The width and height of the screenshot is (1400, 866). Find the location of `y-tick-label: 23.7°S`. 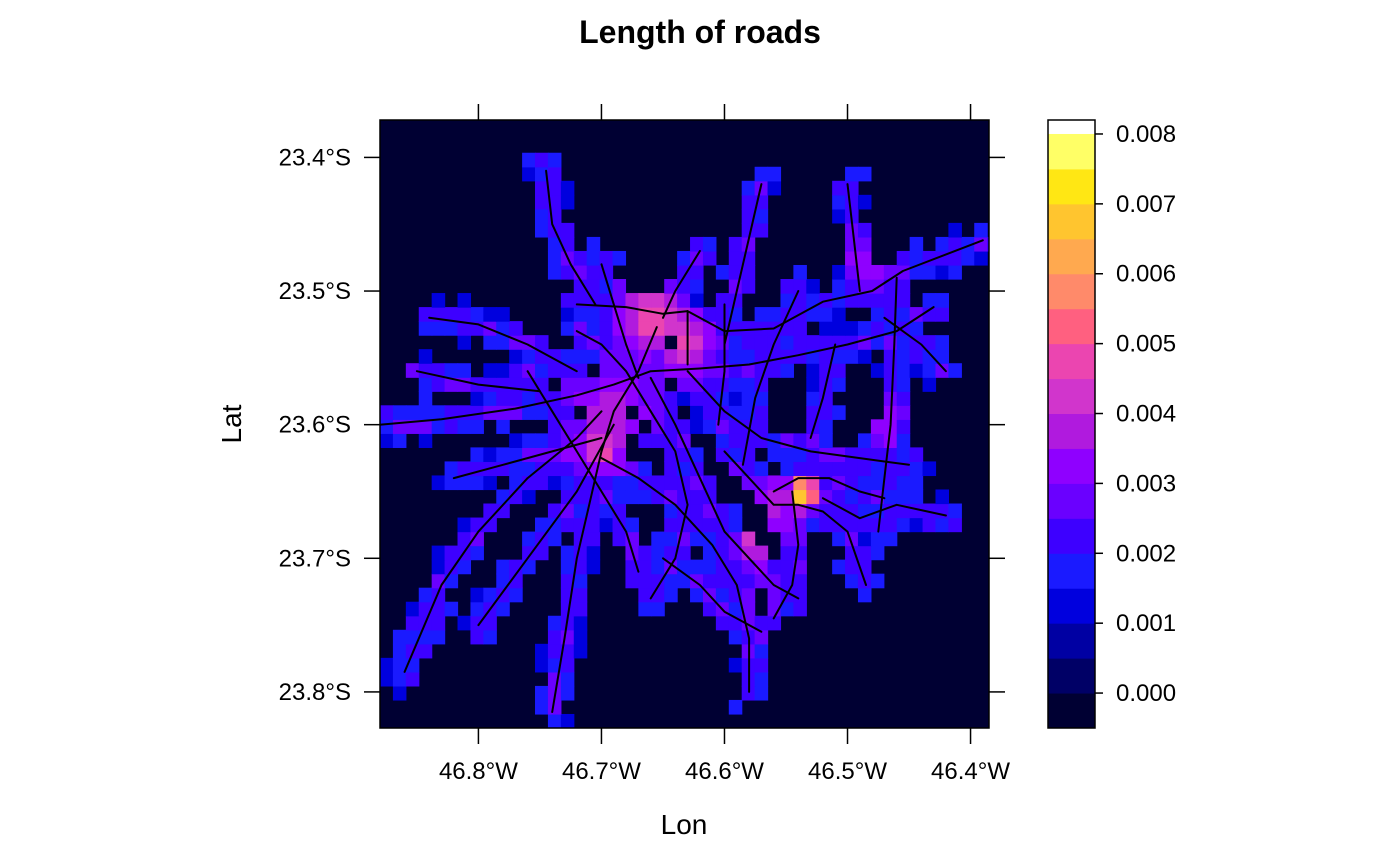

y-tick-label: 23.7°S is located at coordinates (315, 558).